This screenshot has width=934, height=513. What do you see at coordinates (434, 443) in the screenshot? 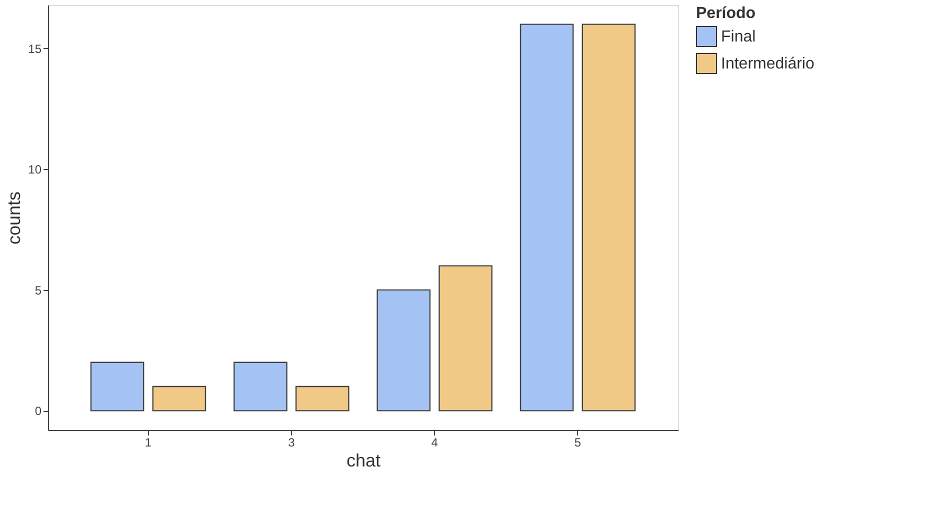
I see `x-tick-label: 4` at bounding box center [434, 443].